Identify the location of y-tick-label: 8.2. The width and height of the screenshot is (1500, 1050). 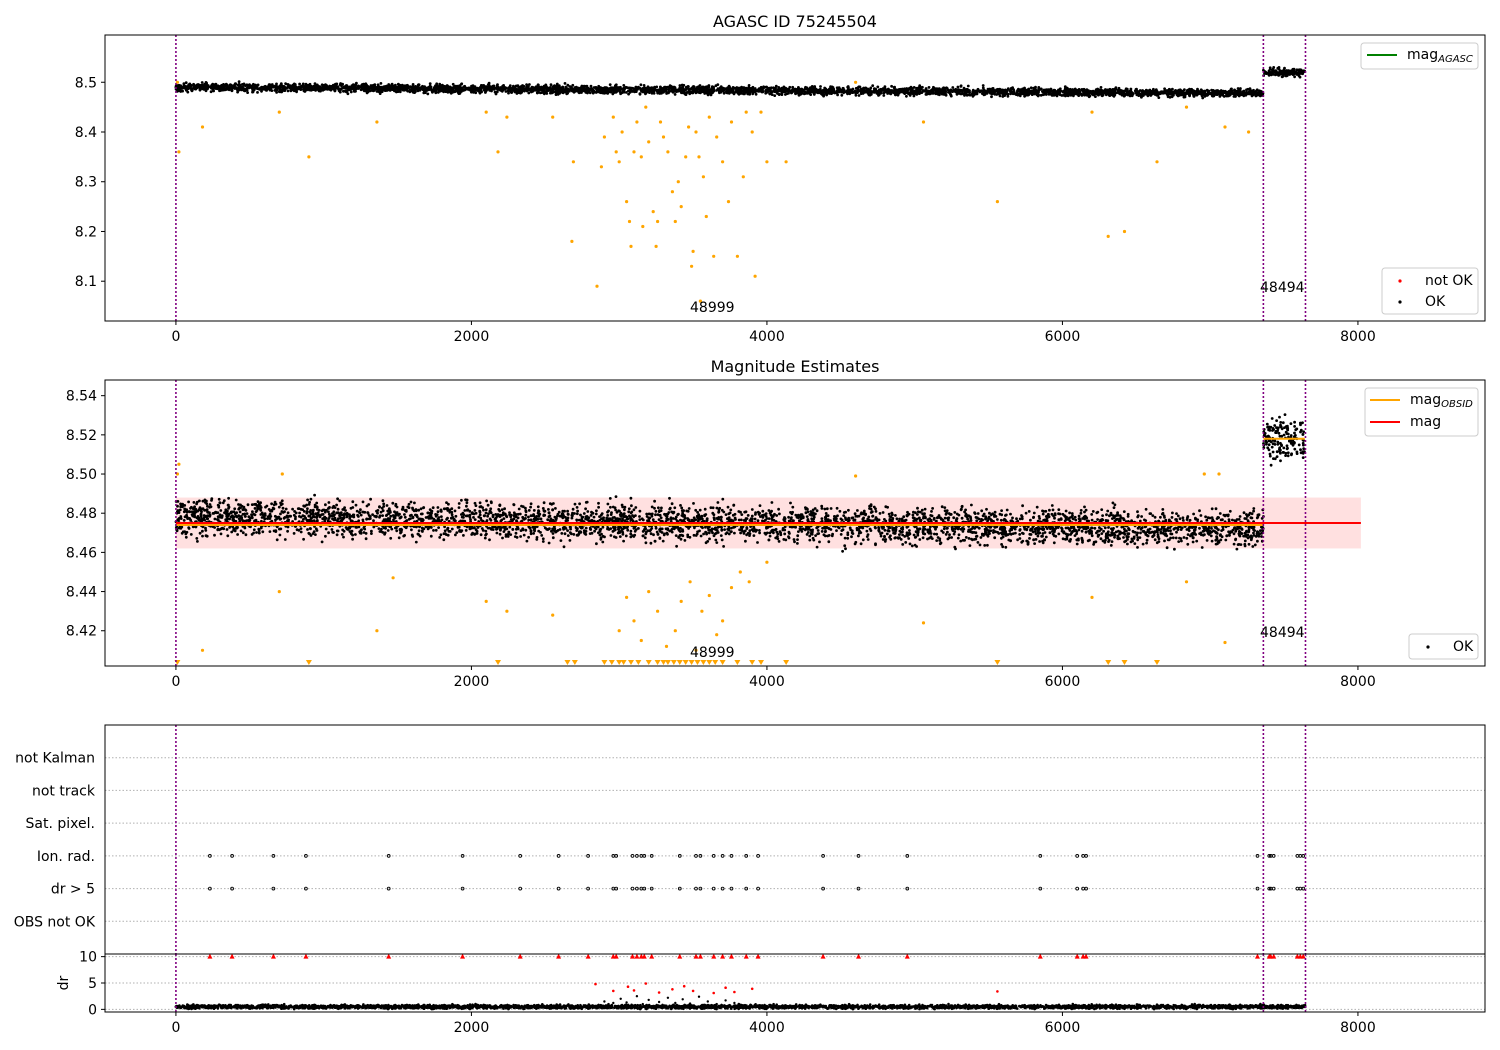
(86, 232).